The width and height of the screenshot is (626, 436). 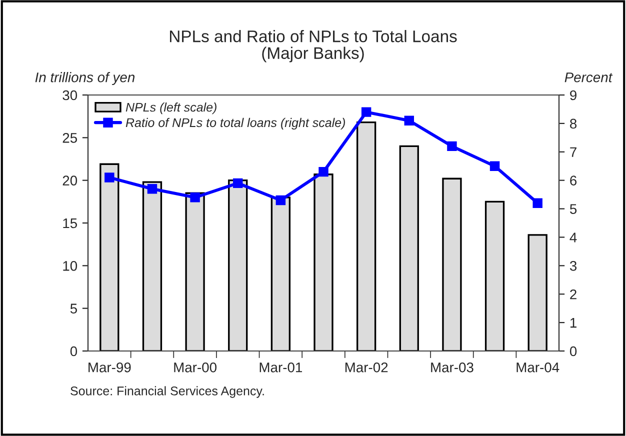 What do you see at coordinates (70, 266) in the screenshot?
I see `y-tick-label: 10` at bounding box center [70, 266].